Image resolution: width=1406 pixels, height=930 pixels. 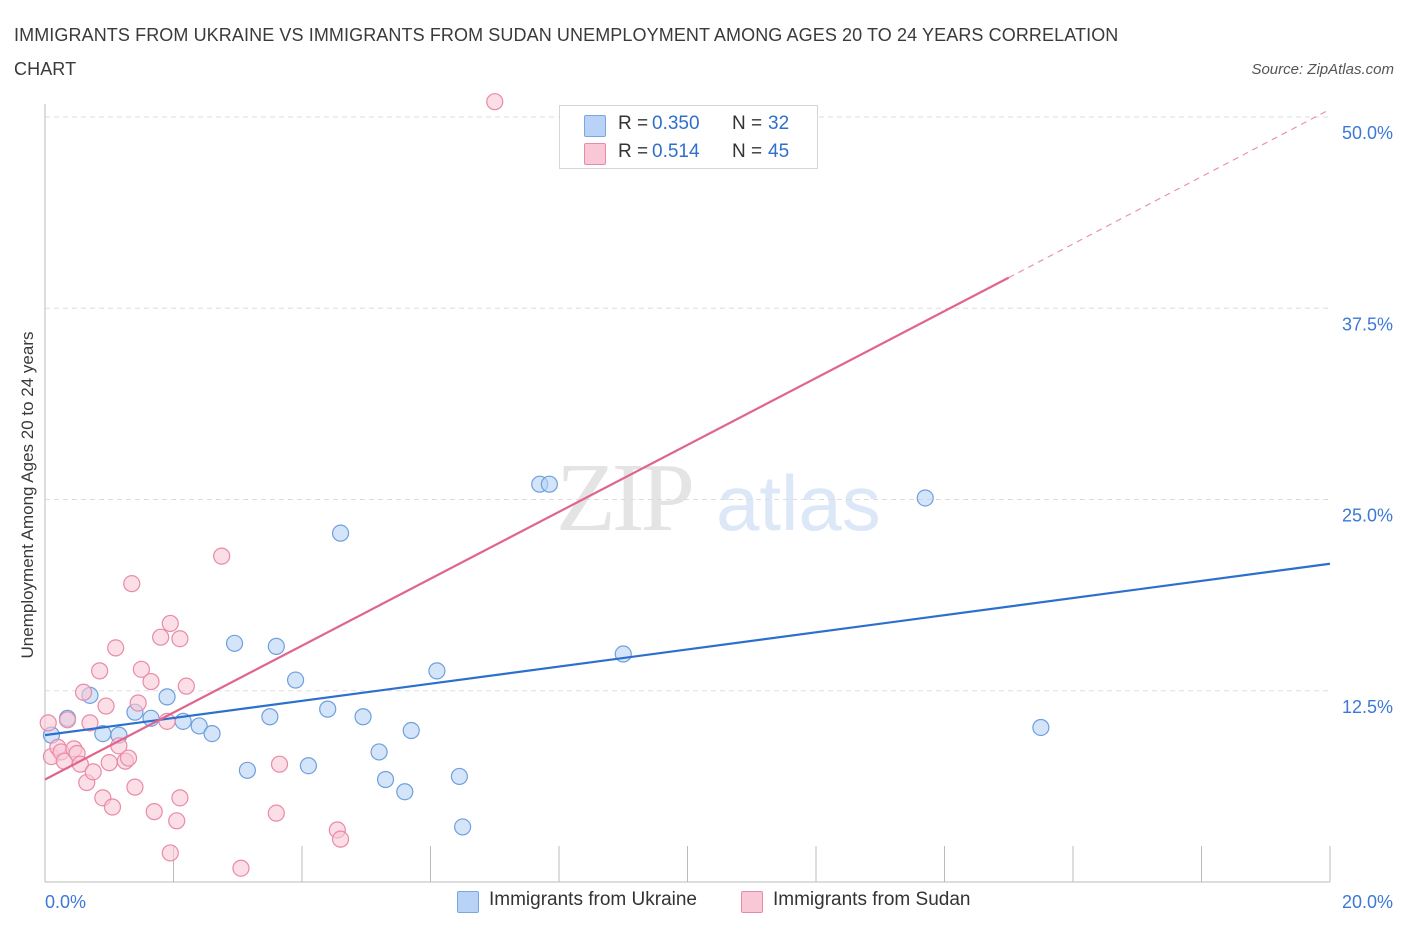 I want to click on y-tick-label: 12.5%, so click(x=1367, y=707).